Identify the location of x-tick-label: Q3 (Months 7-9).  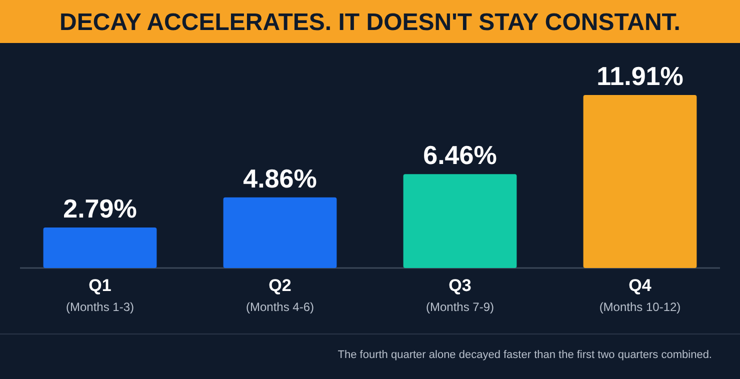
(460, 295).